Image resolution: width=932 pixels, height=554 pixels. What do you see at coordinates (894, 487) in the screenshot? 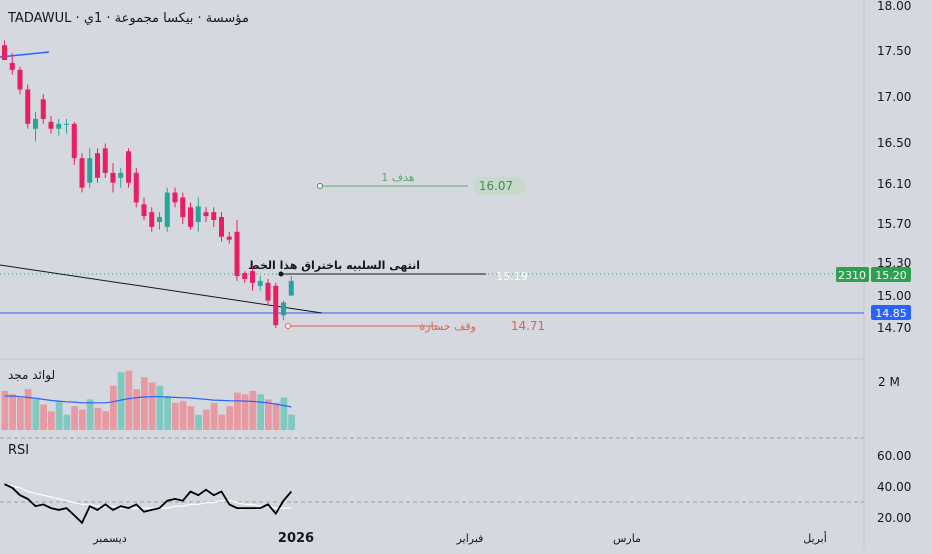
I see `rsi-tick: 40.00` at bounding box center [894, 487].